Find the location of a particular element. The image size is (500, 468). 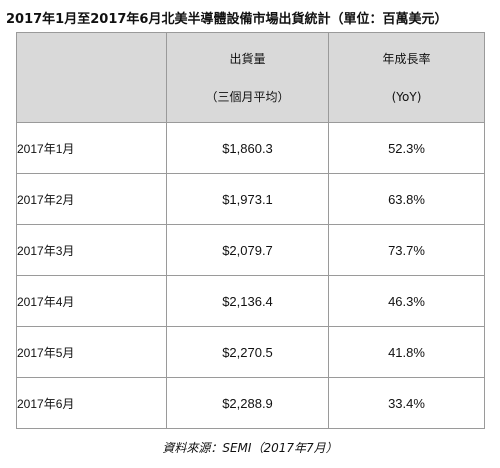

shipments-cell: $2,136.4 is located at coordinates (247, 301).